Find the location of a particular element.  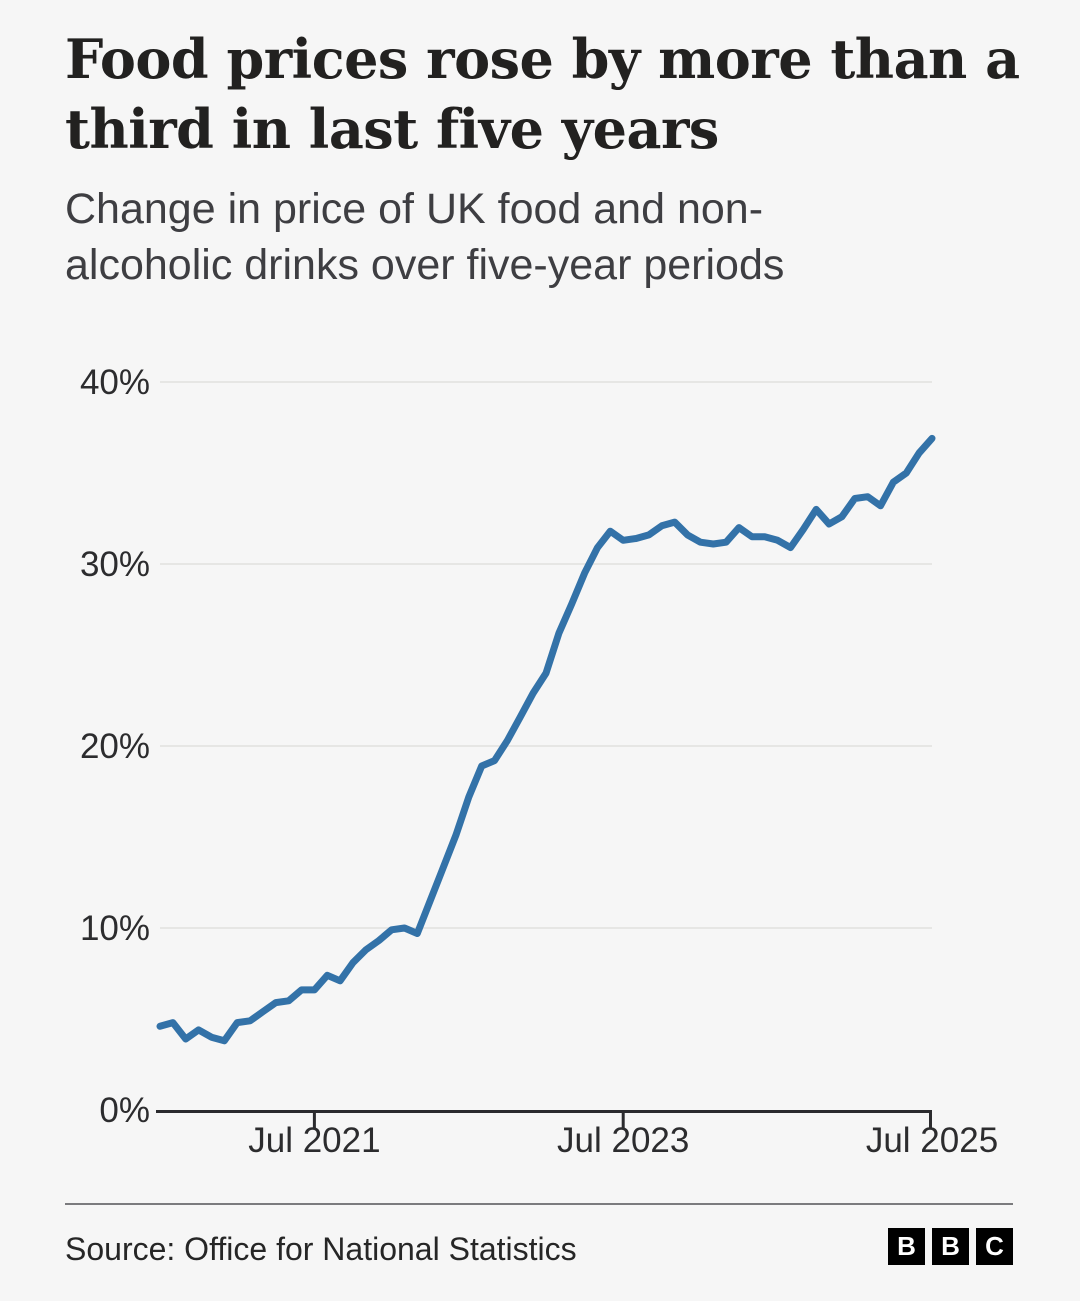

y-axis-label: 10% is located at coordinates (115, 928).